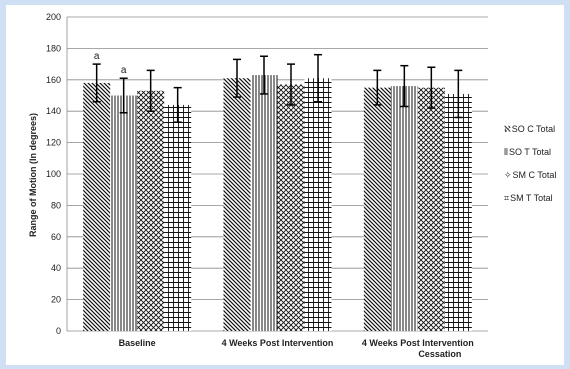  What do you see at coordinates (137, 343) in the screenshot?
I see `category-label: Baseline` at bounding box center [137, 343].